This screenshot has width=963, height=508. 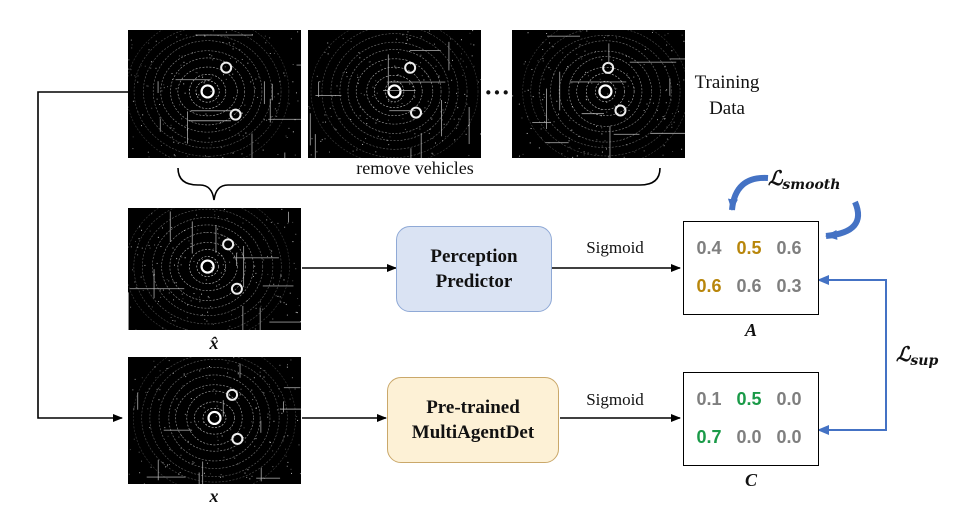 What do you see at coordinates (749, 399) in the screenshot?
I see `matrix-c-cell: 0.5` at bounding box center [749, 399].